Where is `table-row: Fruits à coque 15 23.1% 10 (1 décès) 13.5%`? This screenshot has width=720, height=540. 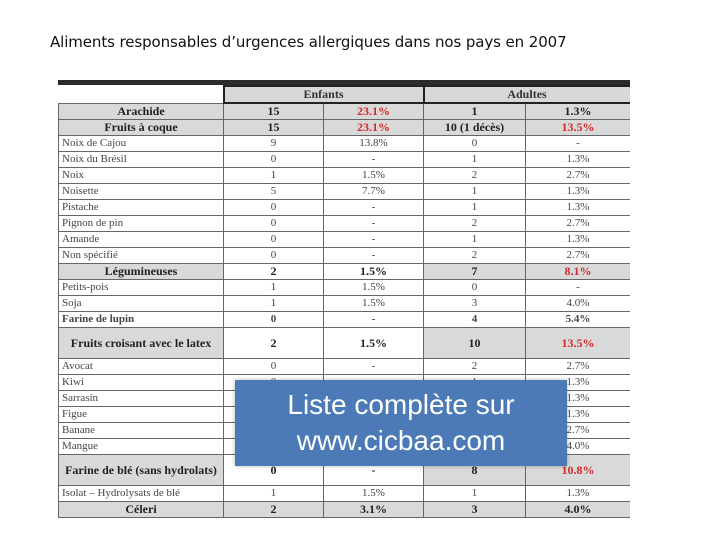
table-row: Fruits à coque 15 23.1% 10 (1 décès) 13.5% is located at coordinates (344, 127).